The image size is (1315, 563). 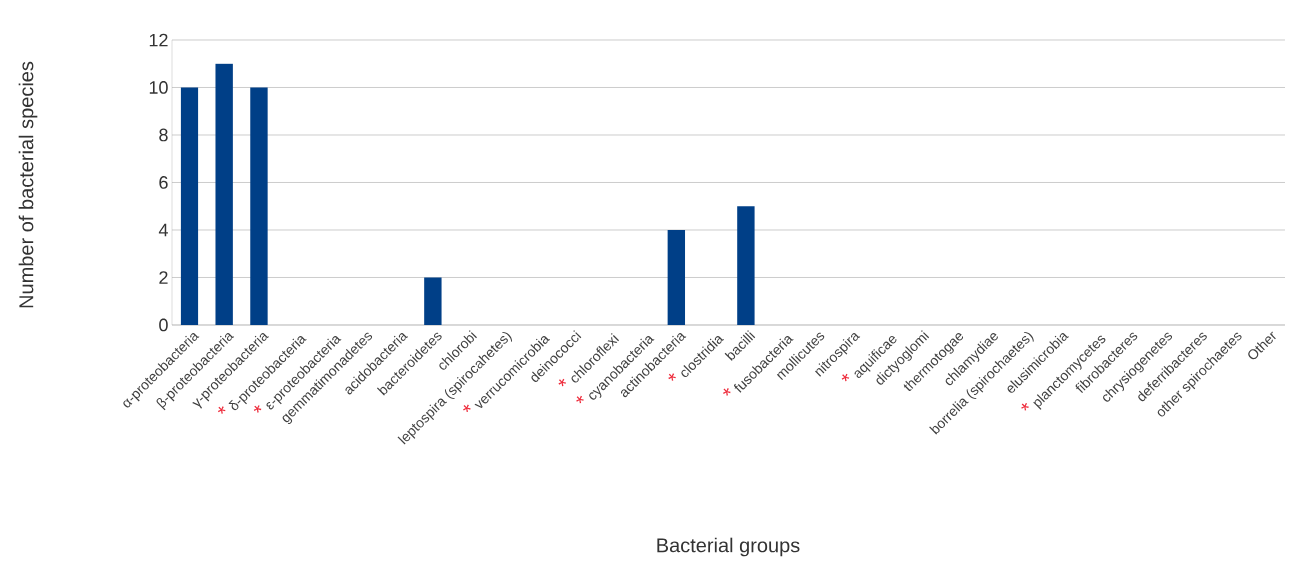 What do you see at coordinates (158, 40) in the screenshot?
I see `y-tick-label: 12` at bounding box center [158, 40].